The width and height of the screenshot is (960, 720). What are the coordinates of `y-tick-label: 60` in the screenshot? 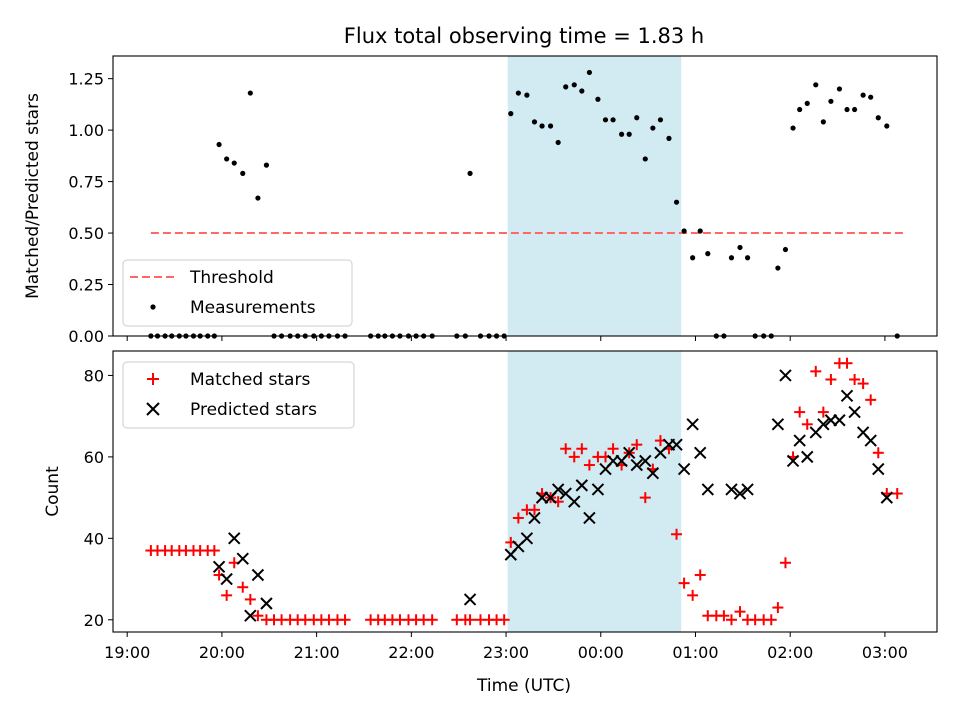 It's located at (94, 457).